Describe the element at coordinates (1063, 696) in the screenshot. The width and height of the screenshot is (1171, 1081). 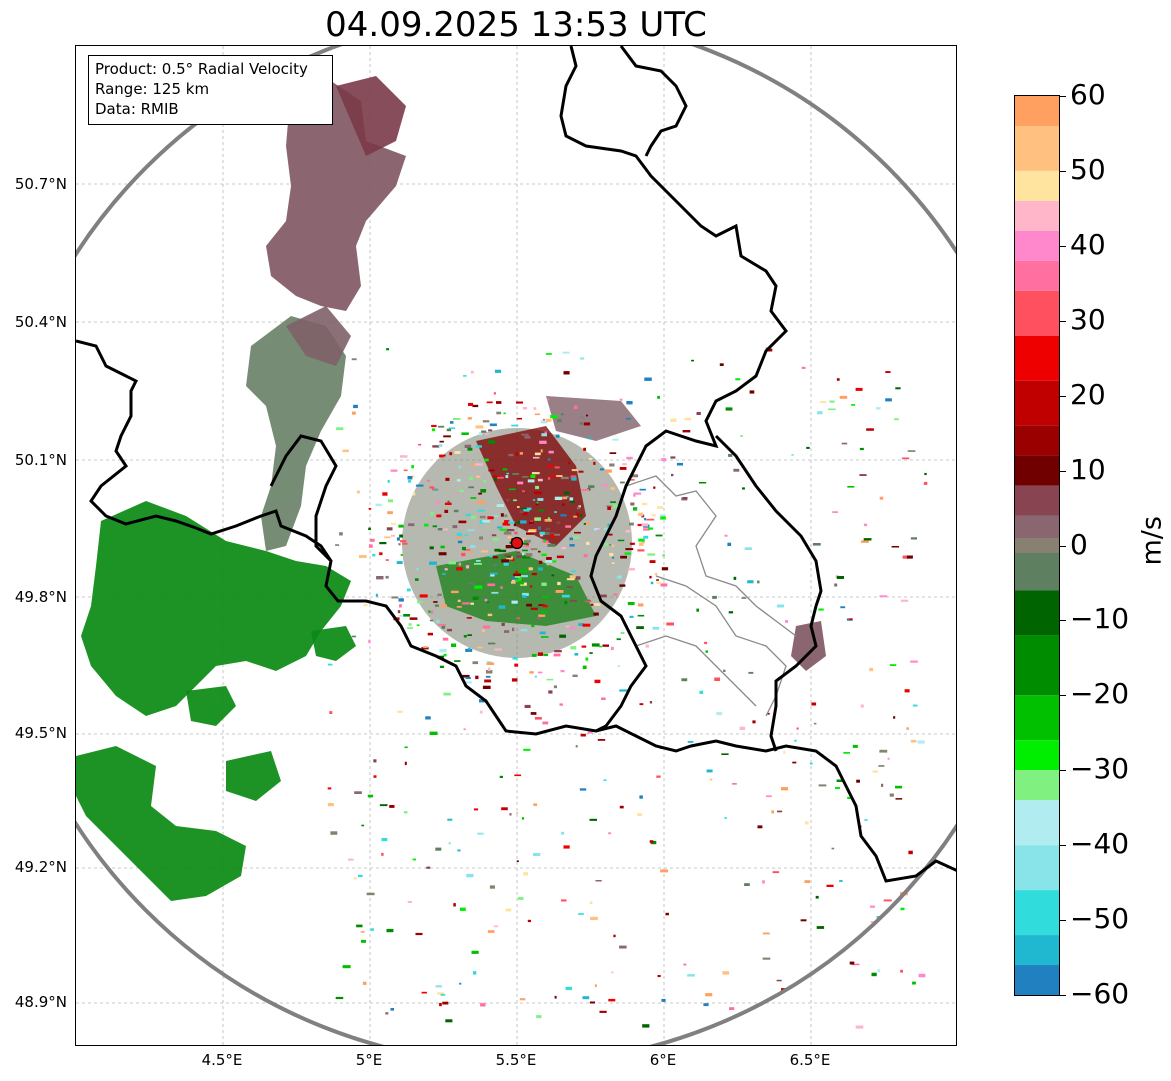
I see `colorbar-tick` at that location.